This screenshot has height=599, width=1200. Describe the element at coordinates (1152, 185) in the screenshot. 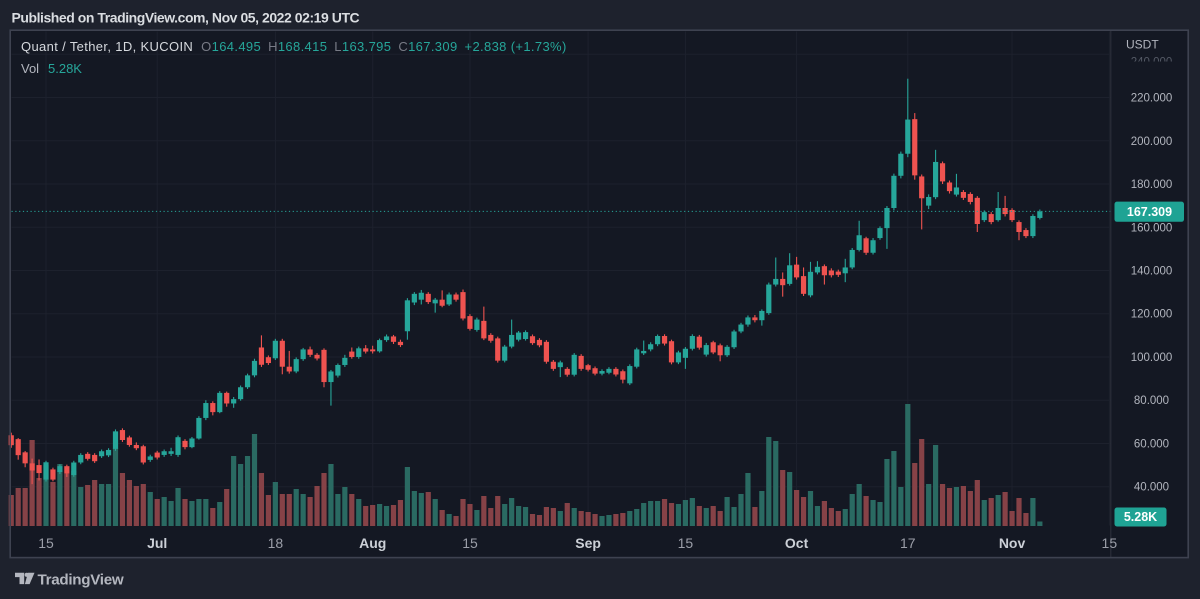

I see `svg-text: 180.000` at that location.